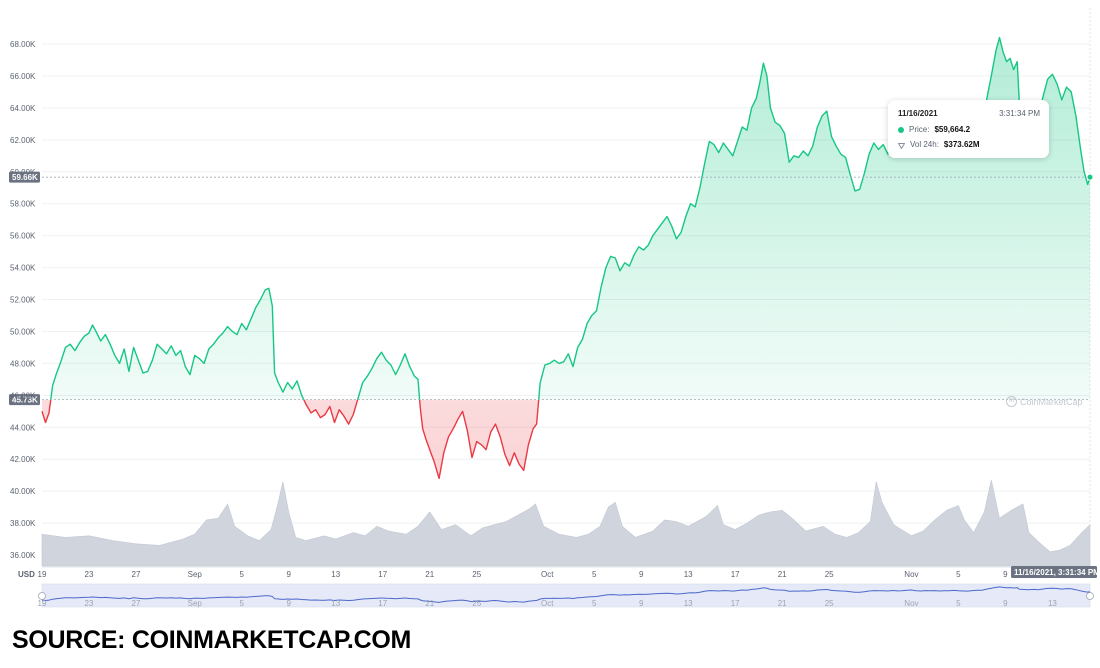 The height and width of the screenshot is (668, 1100). I want to click on y-tick-label: 52.00K, so click(23, 300).